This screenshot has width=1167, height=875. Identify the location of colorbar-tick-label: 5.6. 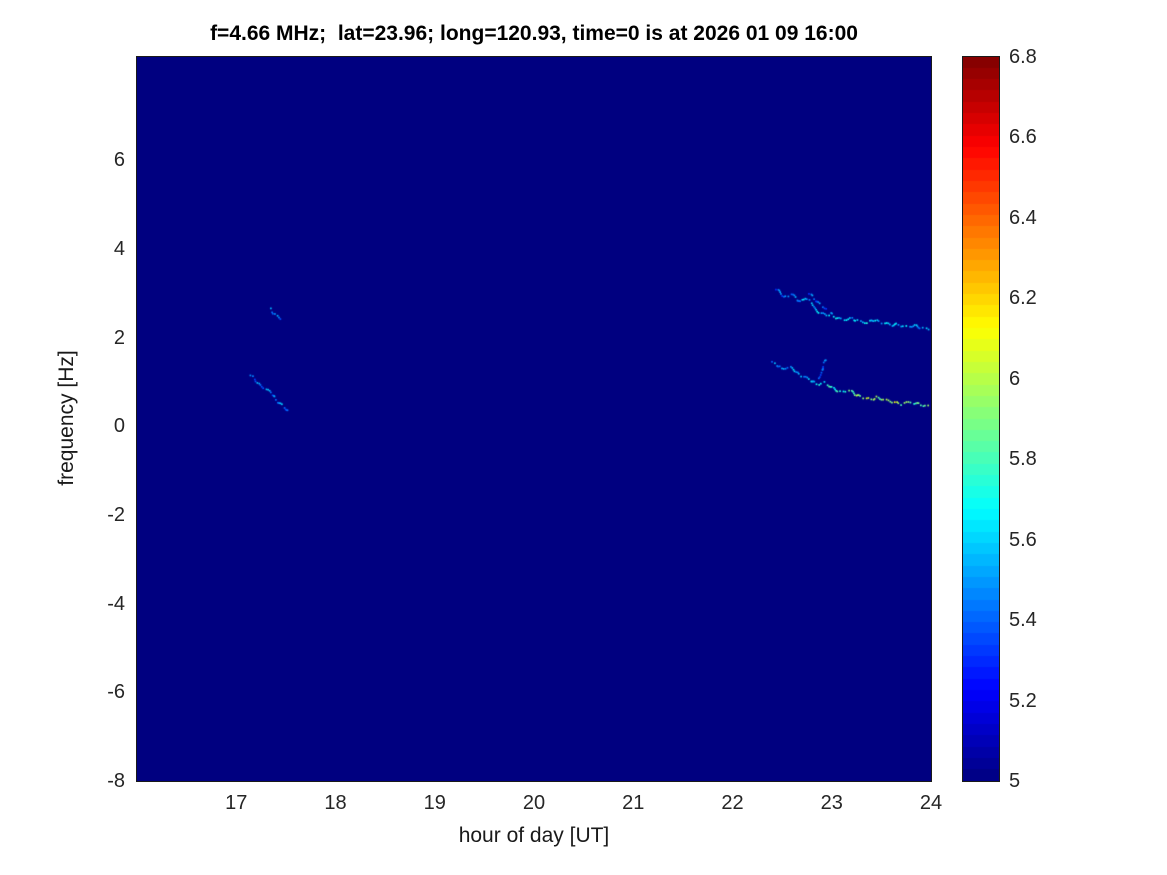
(1023, 539).